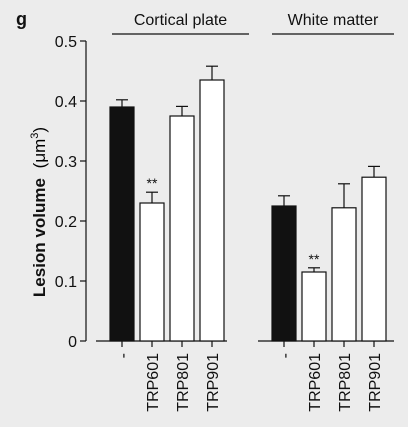  I want to click on y-tick-label: 0.4, so click(66, 102).